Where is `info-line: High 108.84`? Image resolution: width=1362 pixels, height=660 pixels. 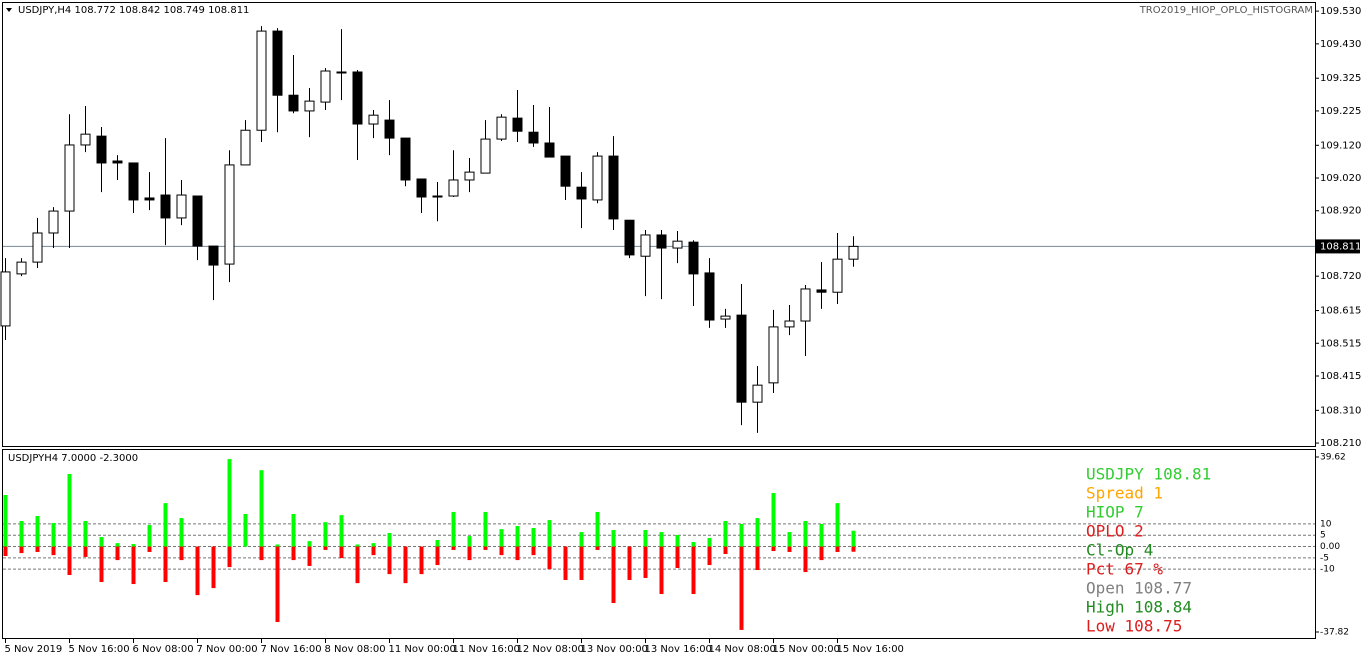 info-line: High 108.84 is located at coordinates (1139, 607).